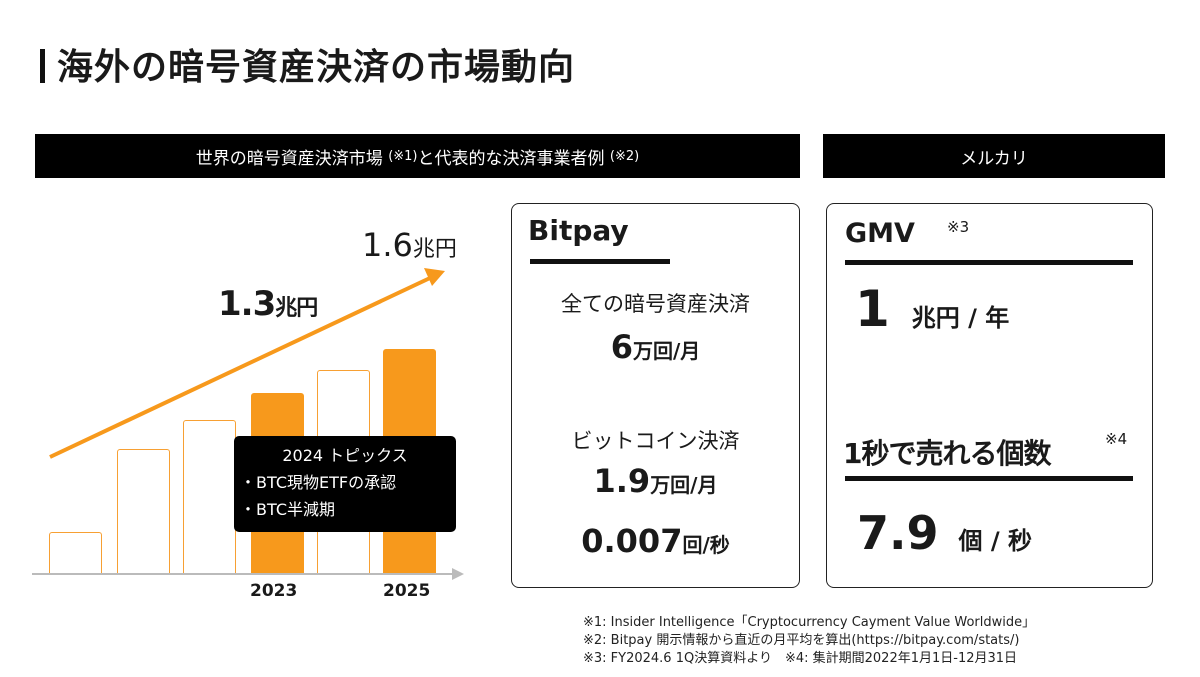  Describe the element at coordinates (880, 233) in the screenshot. I see `gmv-label: GMV` at that location.